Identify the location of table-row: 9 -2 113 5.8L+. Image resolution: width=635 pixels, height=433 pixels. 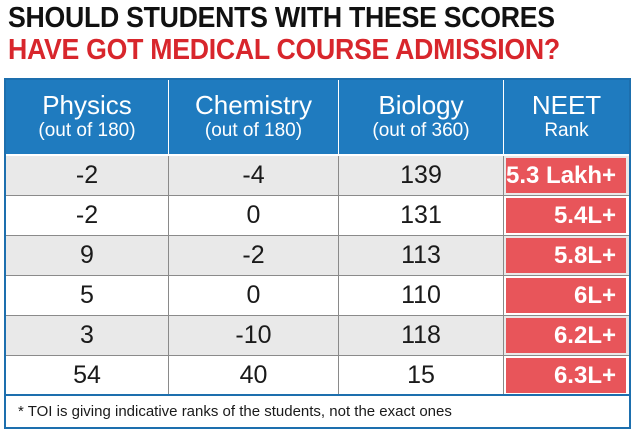
(317, 255).